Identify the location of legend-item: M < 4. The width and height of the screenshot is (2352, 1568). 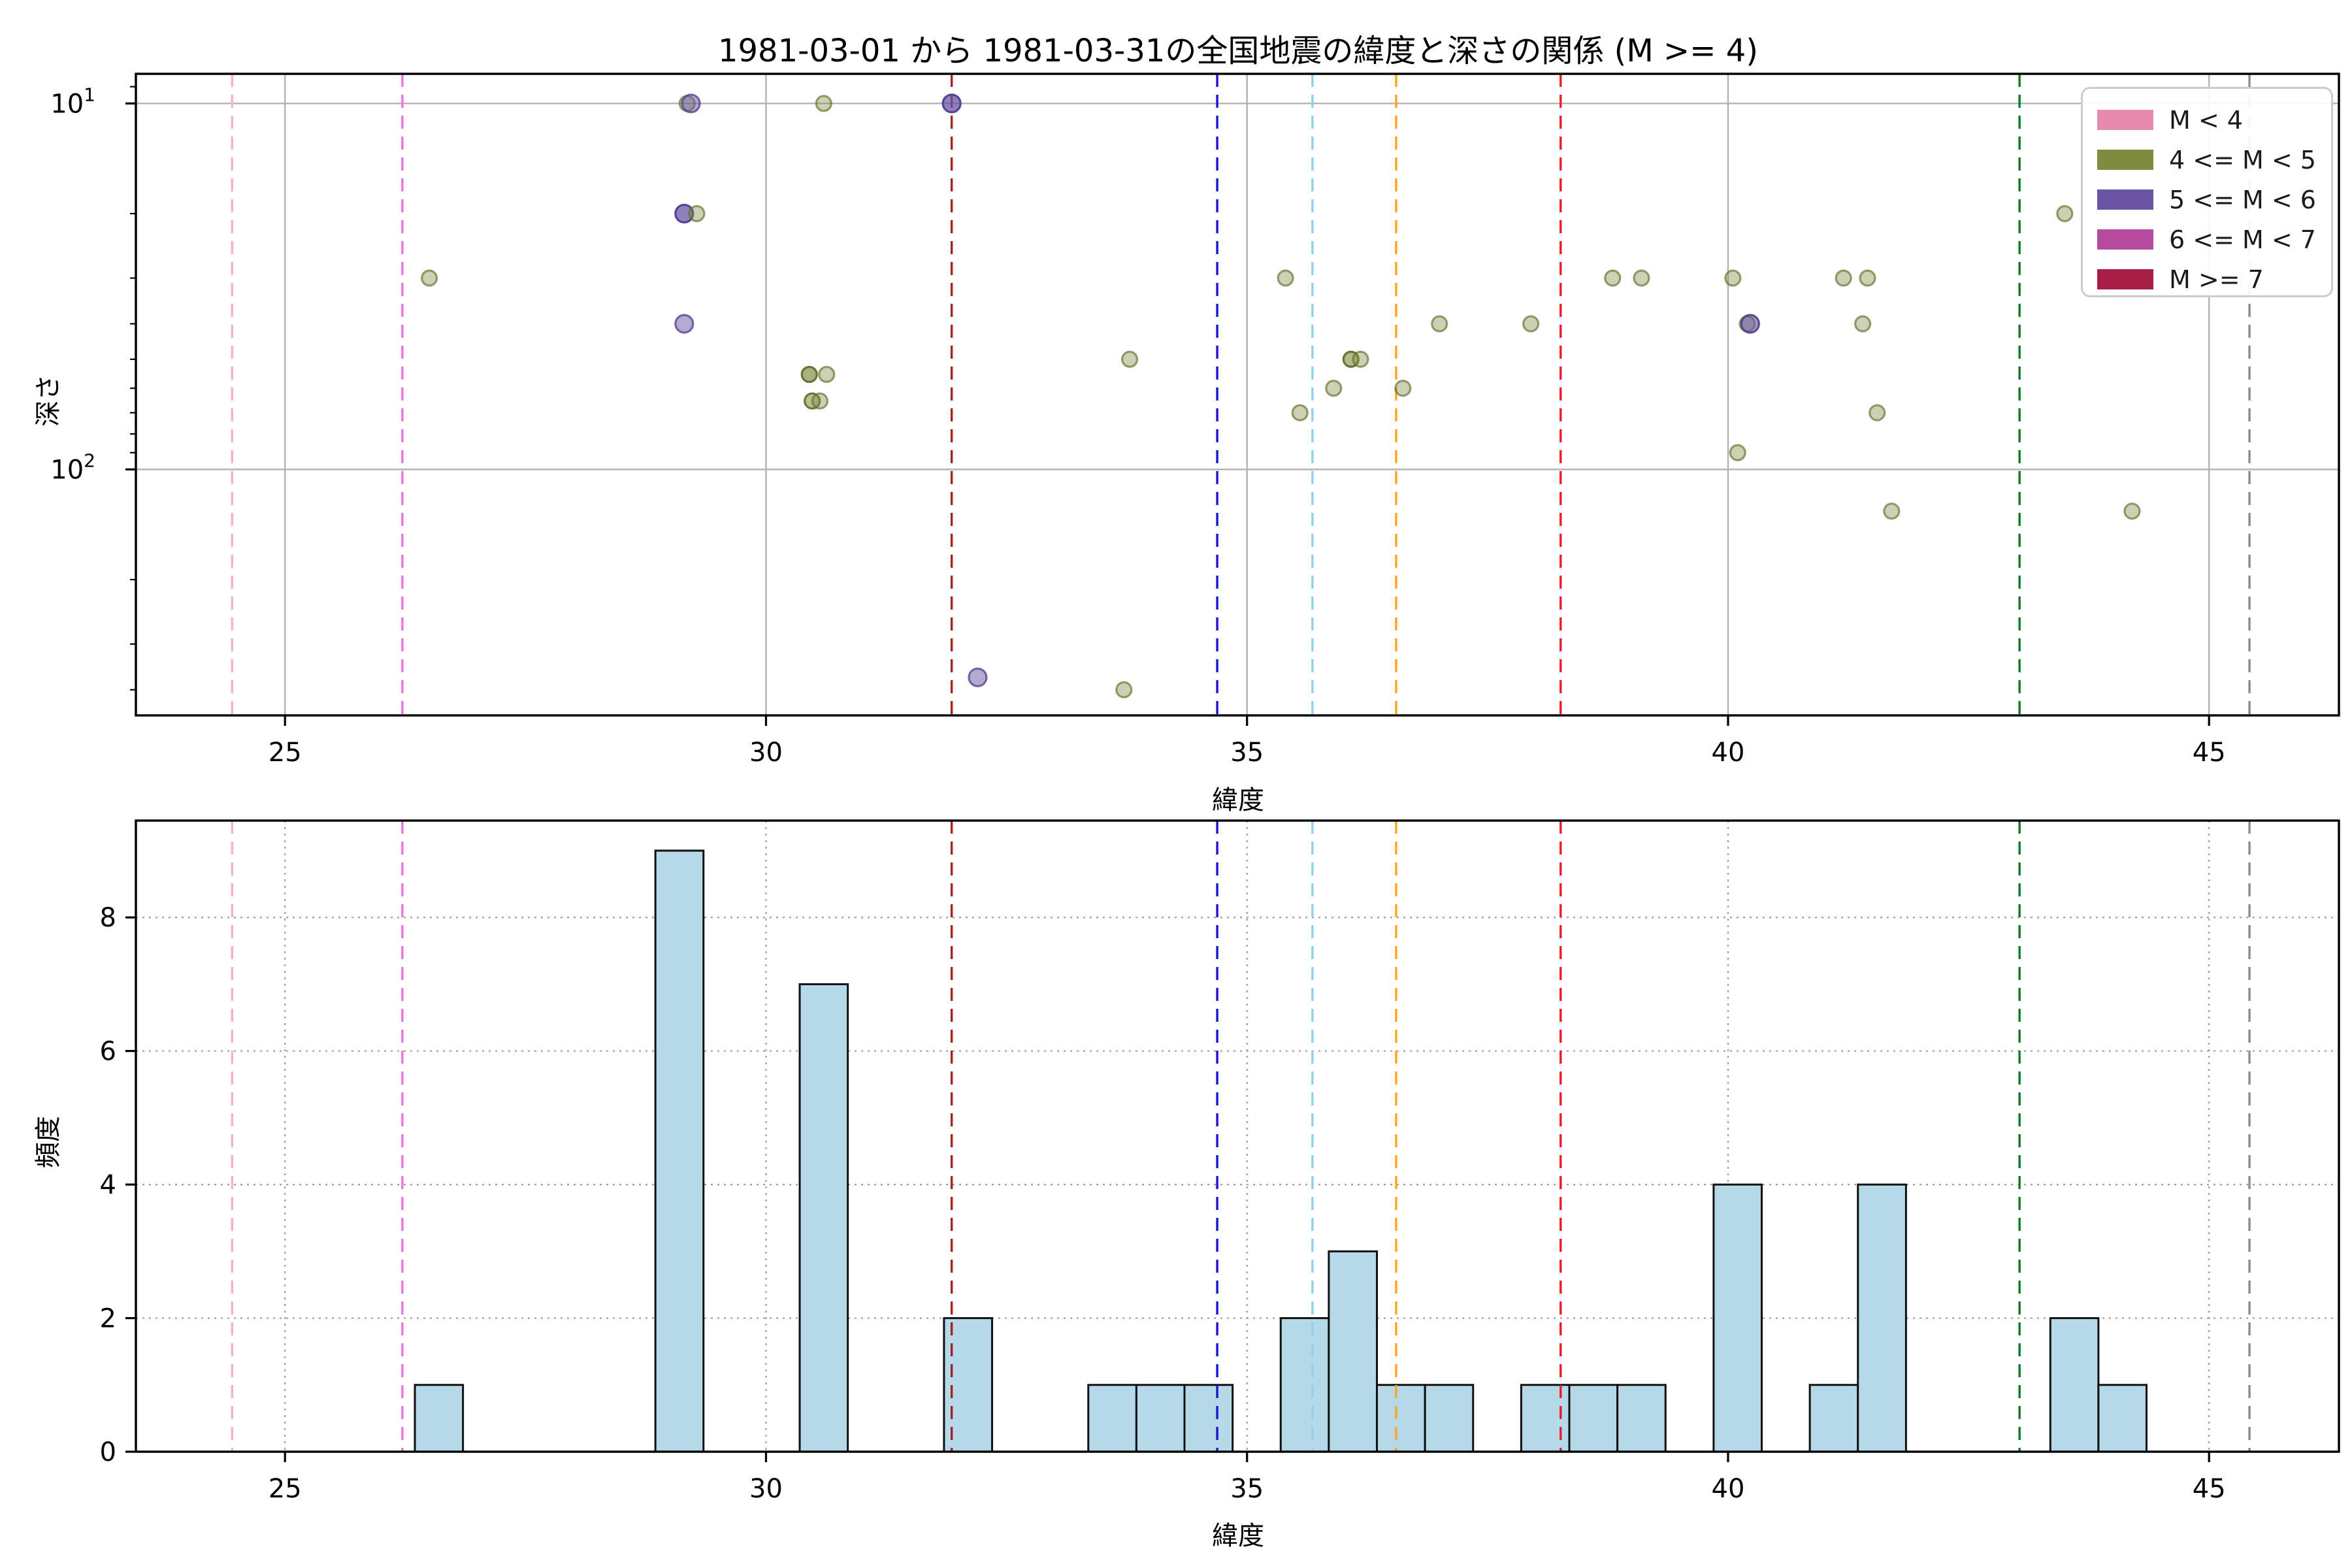
(2207, 120).